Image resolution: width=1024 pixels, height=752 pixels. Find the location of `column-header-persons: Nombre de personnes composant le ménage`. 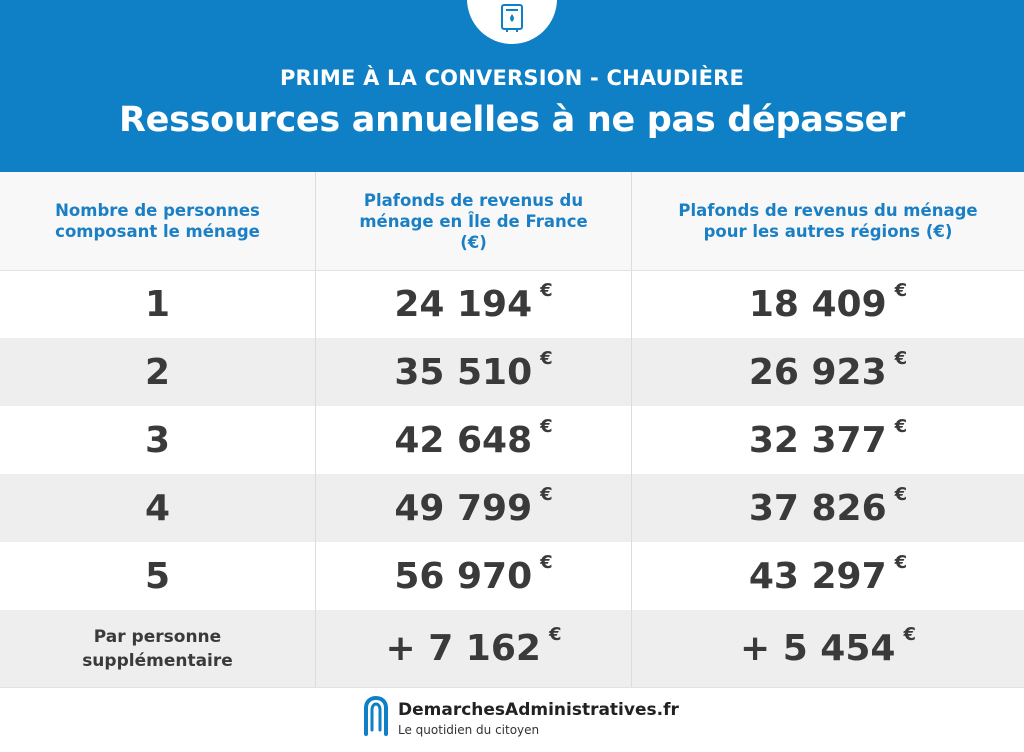

column-header-persons: Nombre de personnes composant le ménage is located at coordinates (157, 221).